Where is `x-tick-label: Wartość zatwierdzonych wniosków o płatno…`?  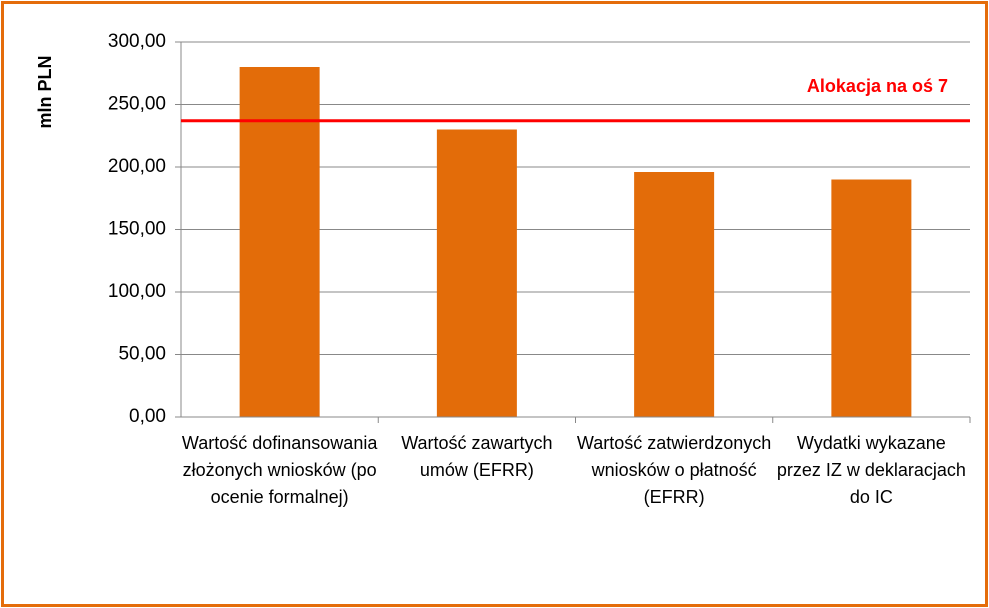
x-tick-label: Wartość zatwierdzonych wniosków o płatno… is located at coordinates (674, 470).